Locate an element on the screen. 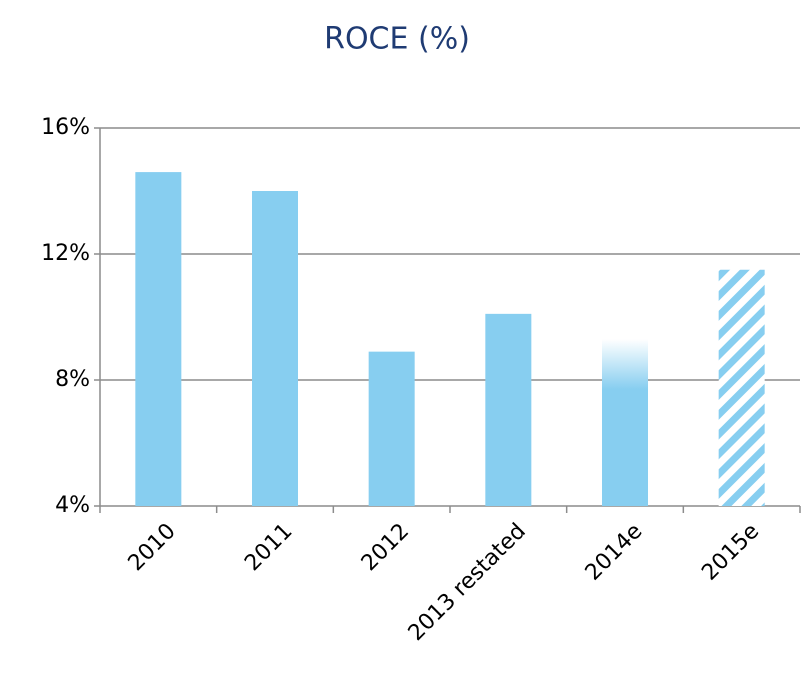  x-tick-label: 2011 is located at coordinates (268, 547).